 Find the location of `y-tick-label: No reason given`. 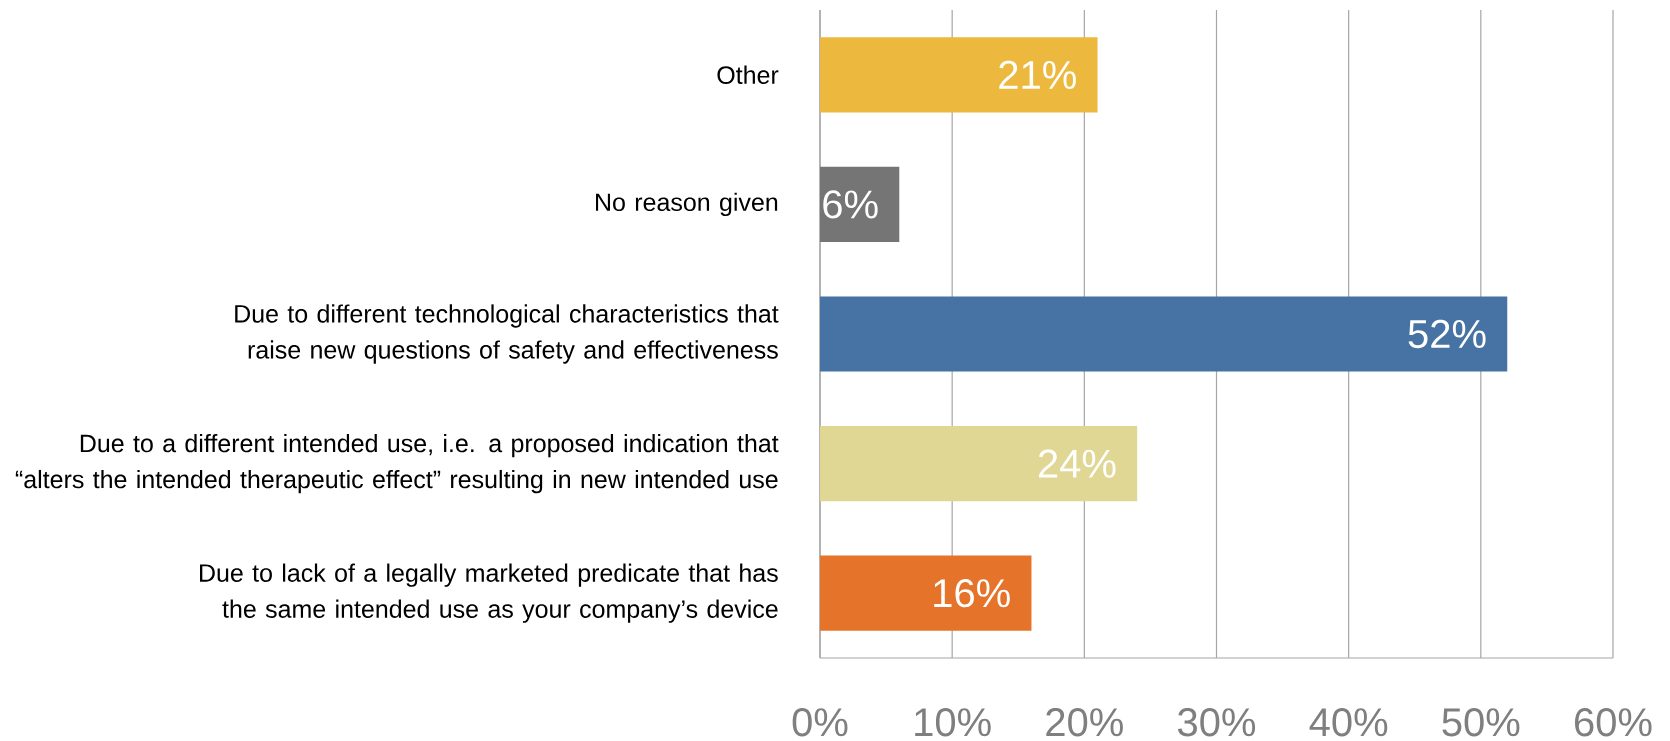

y-tick-label: No reason given is located at coordinates (687, 204).